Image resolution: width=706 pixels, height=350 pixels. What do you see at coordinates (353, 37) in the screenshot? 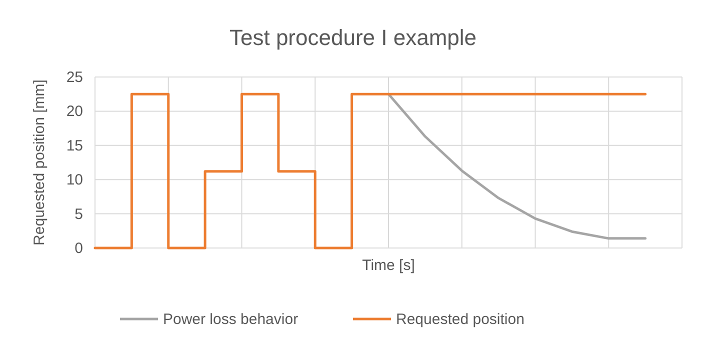
I see `chart-title: Test procedure I example` at bounding box center [353, 37].